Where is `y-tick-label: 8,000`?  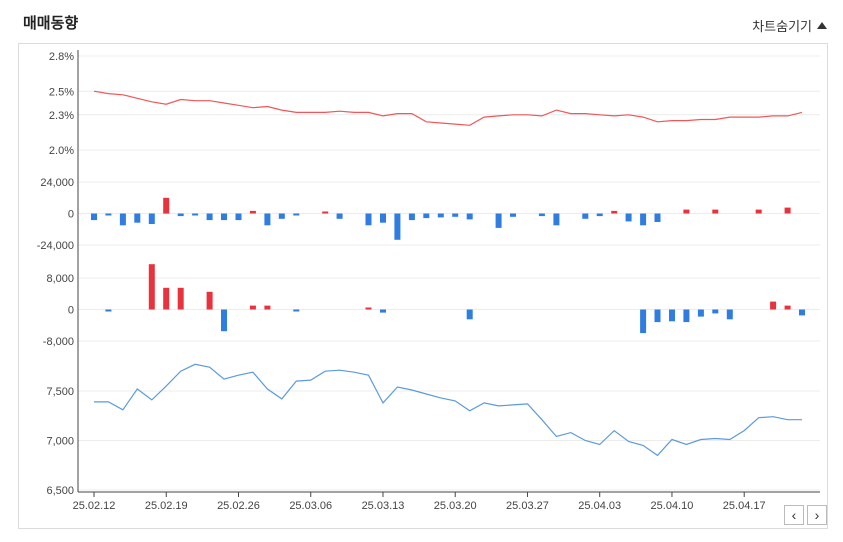
y-tick-label: 8,000 is located at coordinates (60, 279).